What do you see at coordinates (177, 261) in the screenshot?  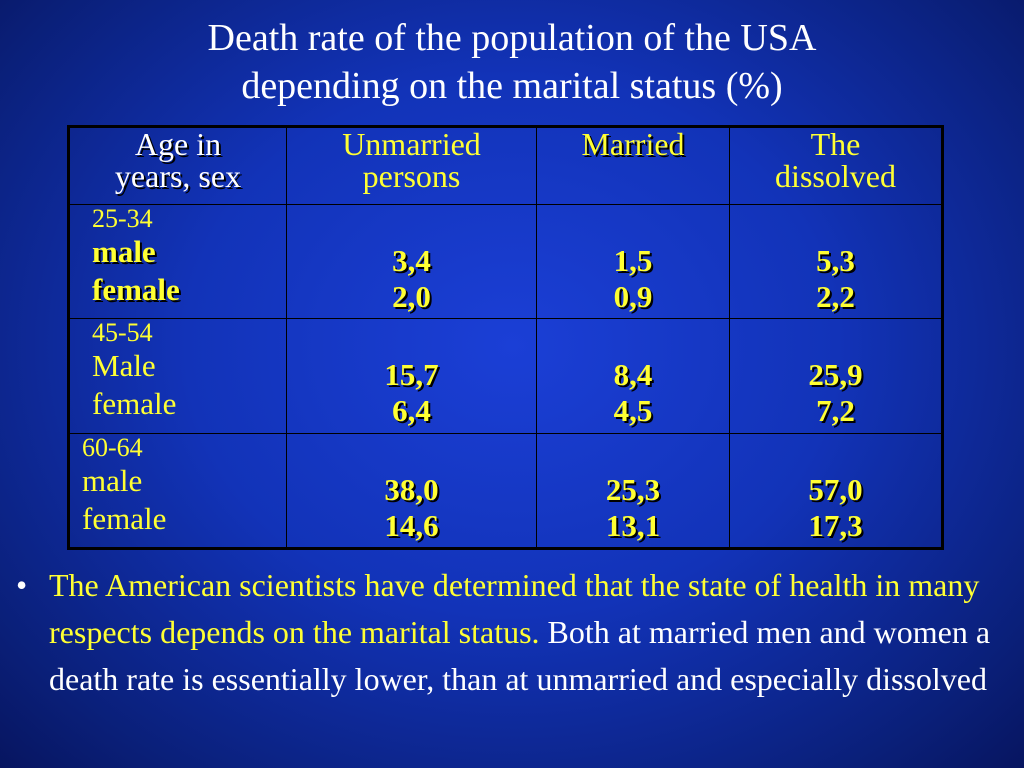 I see `age-group-cell: 25-34 male female` at bounding box center [177, 261].